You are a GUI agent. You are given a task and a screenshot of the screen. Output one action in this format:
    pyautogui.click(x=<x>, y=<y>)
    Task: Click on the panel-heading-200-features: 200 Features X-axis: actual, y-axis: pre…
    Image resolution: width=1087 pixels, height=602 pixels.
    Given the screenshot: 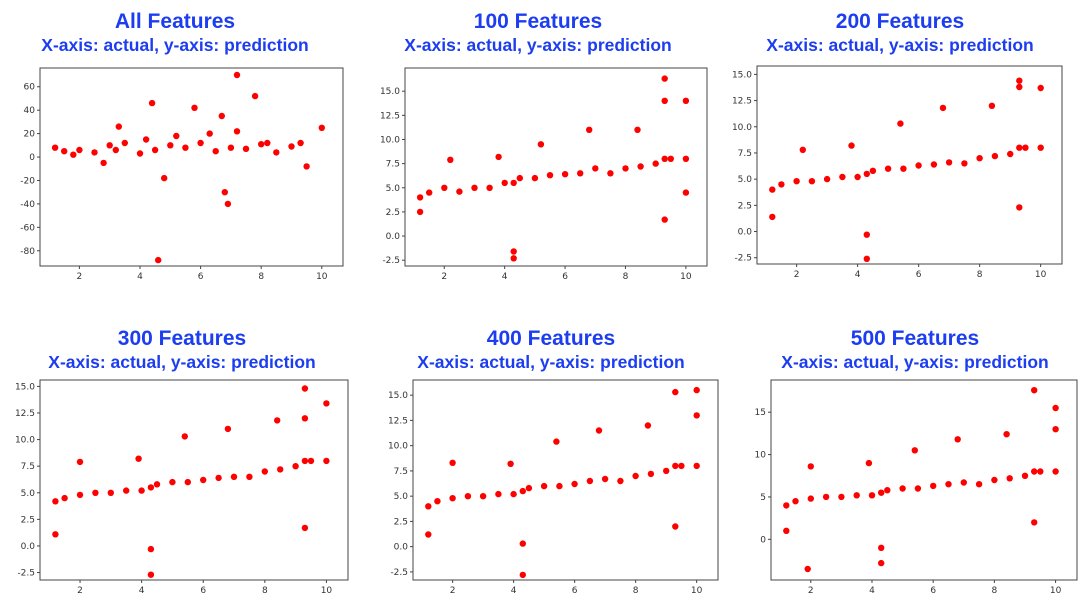 What is the action you would take?
    pyautogui.click(x=900, y=33)
    